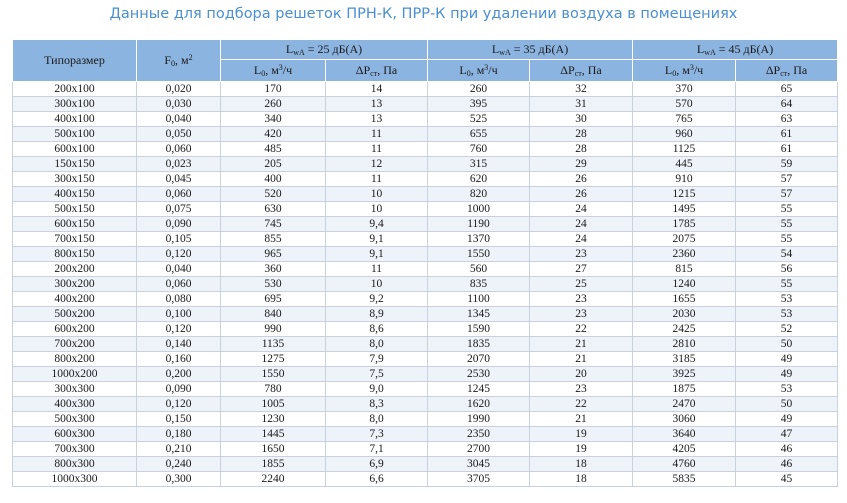 Image resolution: width=847 pixels, height=503 pixels. I want to click on table-cell: 700х300, so click(74, 449).